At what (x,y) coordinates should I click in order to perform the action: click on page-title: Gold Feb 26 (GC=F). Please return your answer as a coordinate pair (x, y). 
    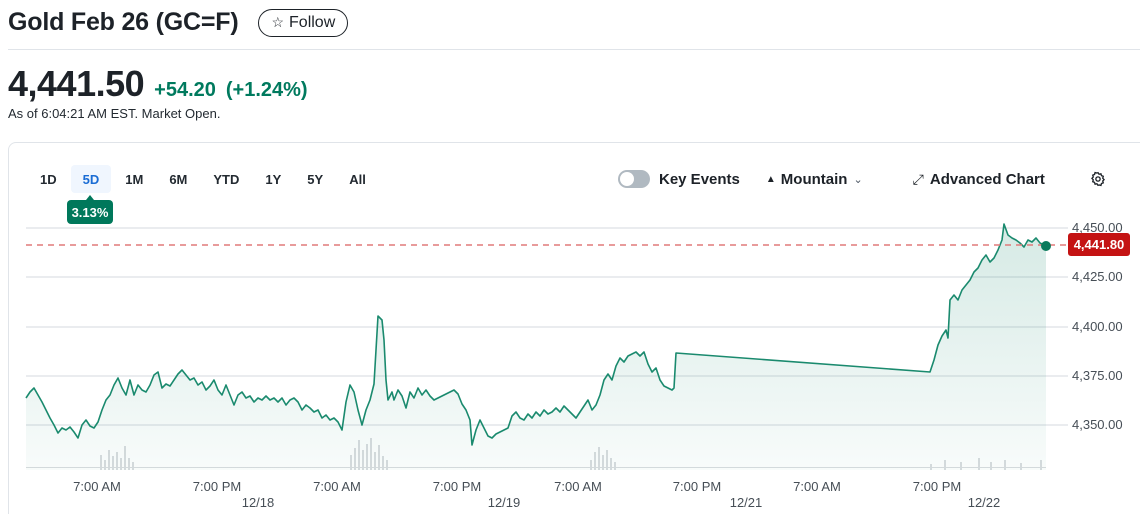
    Looking at the image, I should click on (123, 22).